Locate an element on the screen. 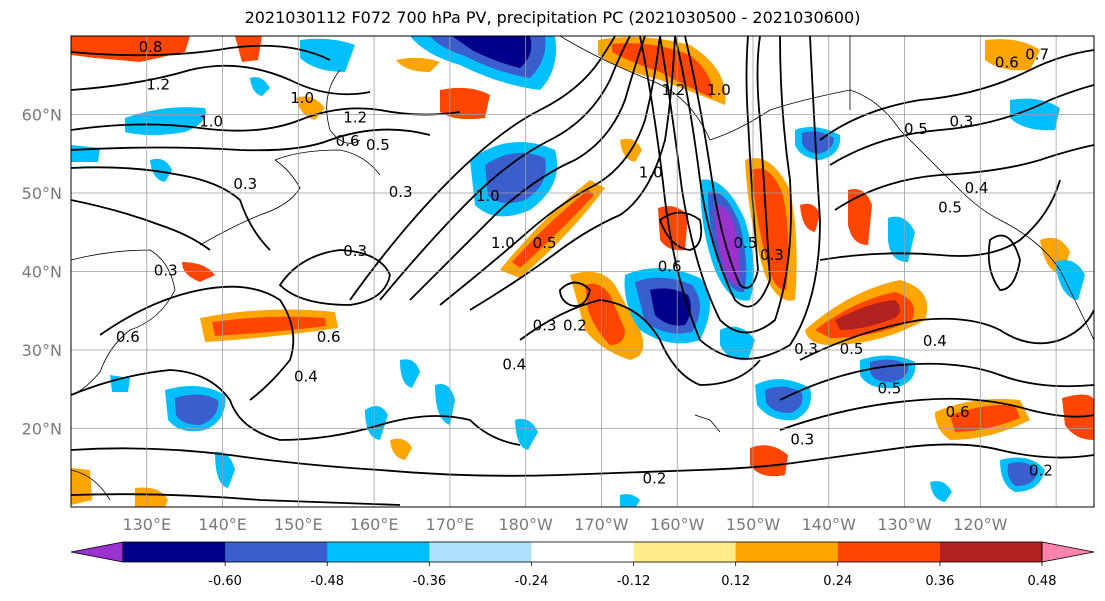  longitude-label: 150°W is located at coordinates (753, 524).